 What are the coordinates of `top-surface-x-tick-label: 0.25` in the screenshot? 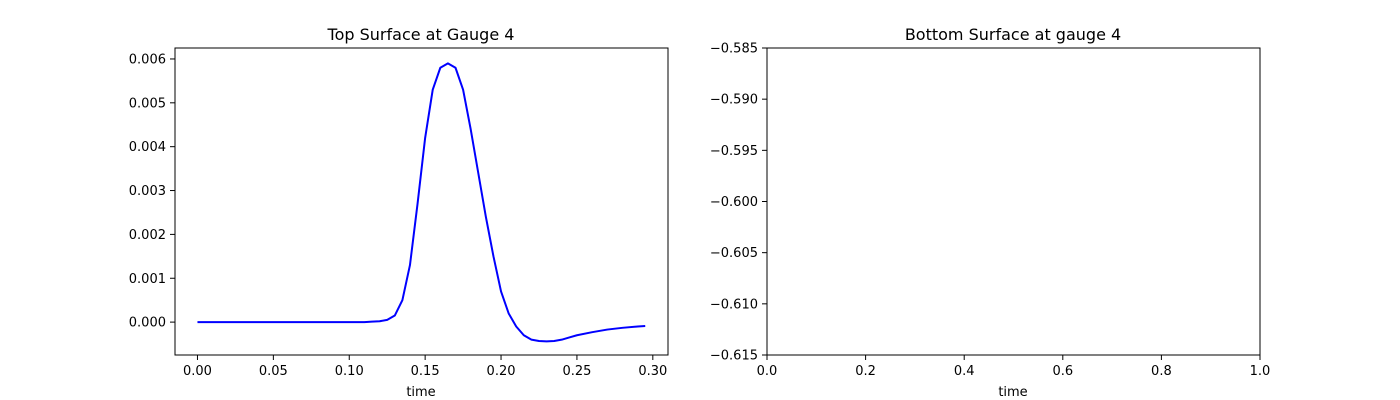 It's located at (576, 371).